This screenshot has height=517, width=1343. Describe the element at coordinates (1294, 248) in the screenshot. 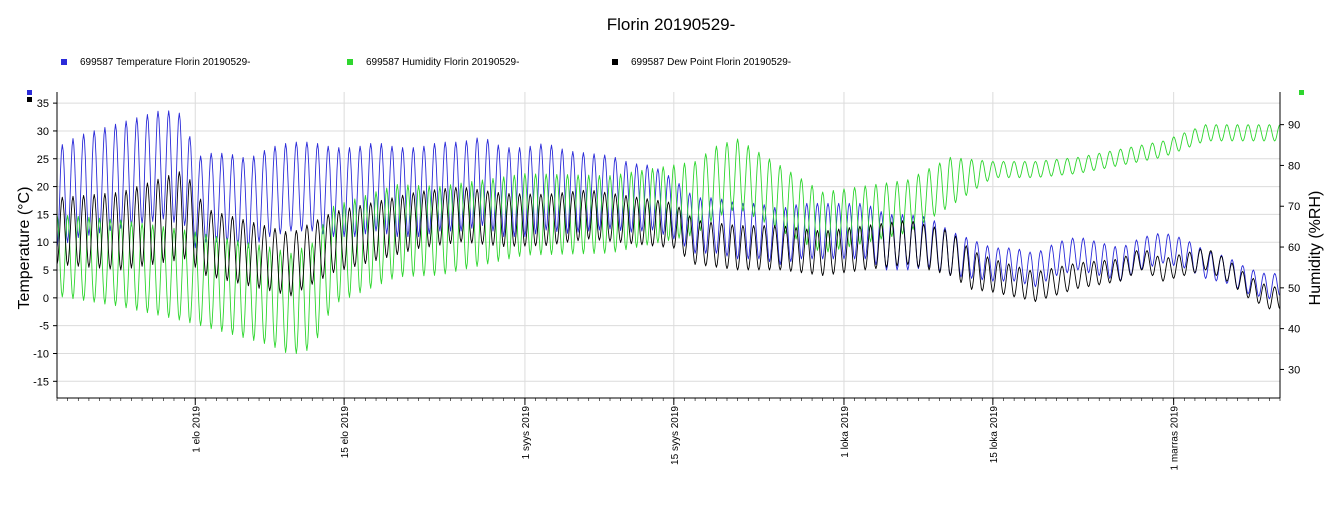

I see `y-right-tick-label: 60` at that location.